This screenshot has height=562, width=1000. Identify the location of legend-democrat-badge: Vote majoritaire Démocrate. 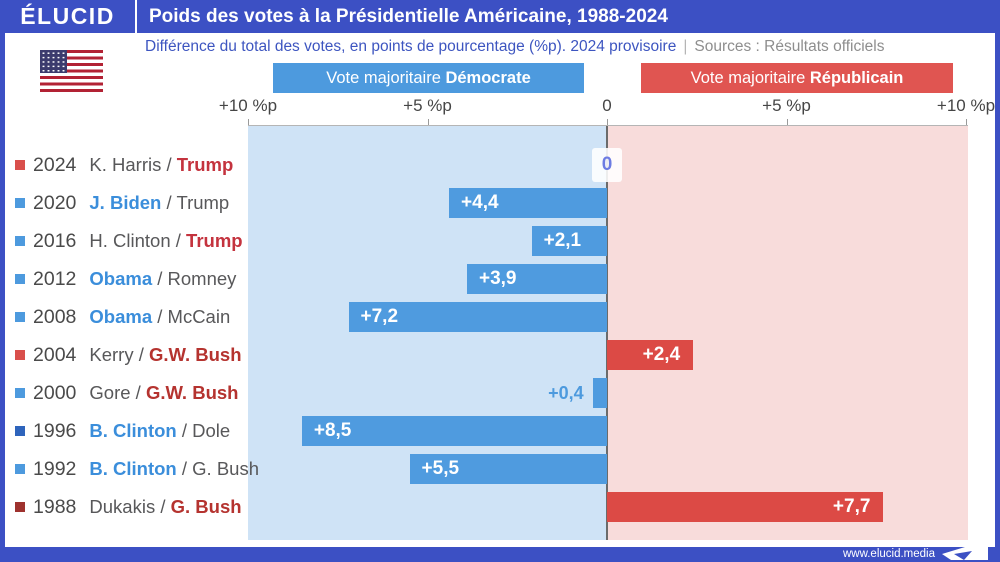
(428, 78).